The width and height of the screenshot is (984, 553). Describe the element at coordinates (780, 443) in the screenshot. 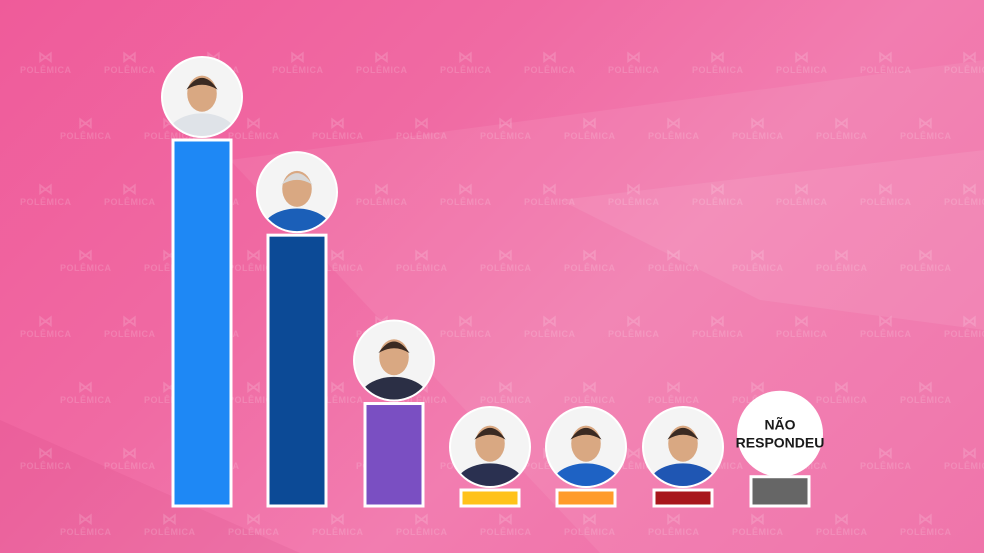

I see `no-answer-label-line2: RESPONDEU` at that location.